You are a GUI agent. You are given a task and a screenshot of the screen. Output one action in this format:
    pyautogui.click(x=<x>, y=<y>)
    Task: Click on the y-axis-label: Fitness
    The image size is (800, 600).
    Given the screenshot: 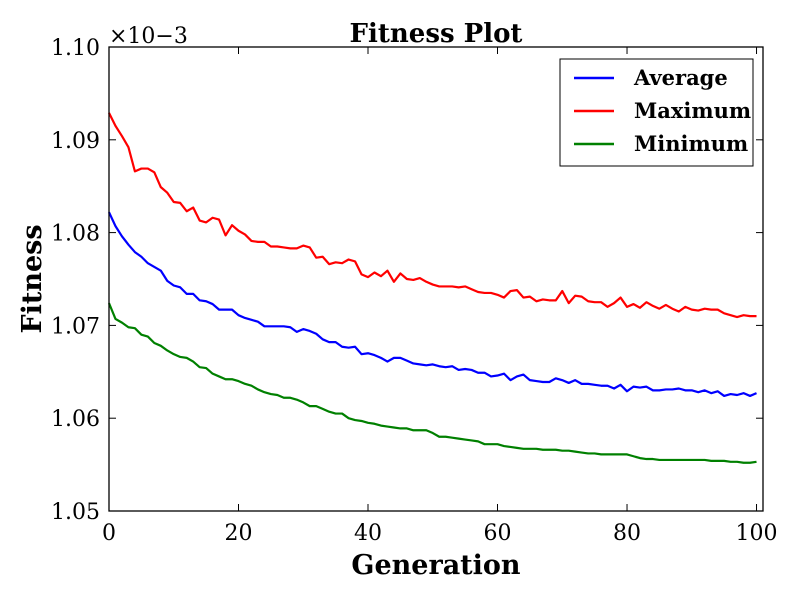 What is the action you would take?
    pyautogui.click(x=32, y=278)
    